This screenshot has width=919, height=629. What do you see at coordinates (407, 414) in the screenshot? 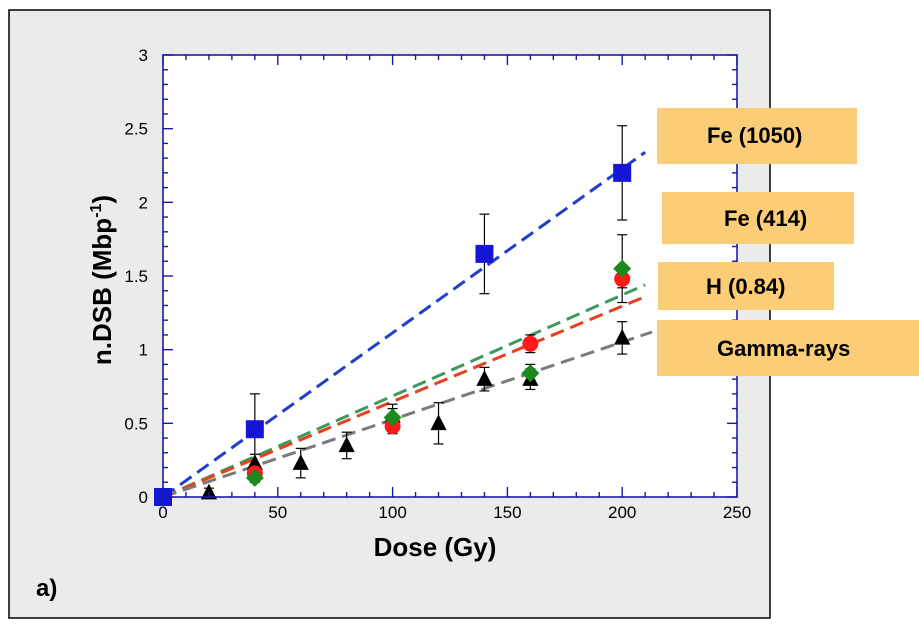
I see `fit-line-gamma-rays` at bounding box center [407, 414].